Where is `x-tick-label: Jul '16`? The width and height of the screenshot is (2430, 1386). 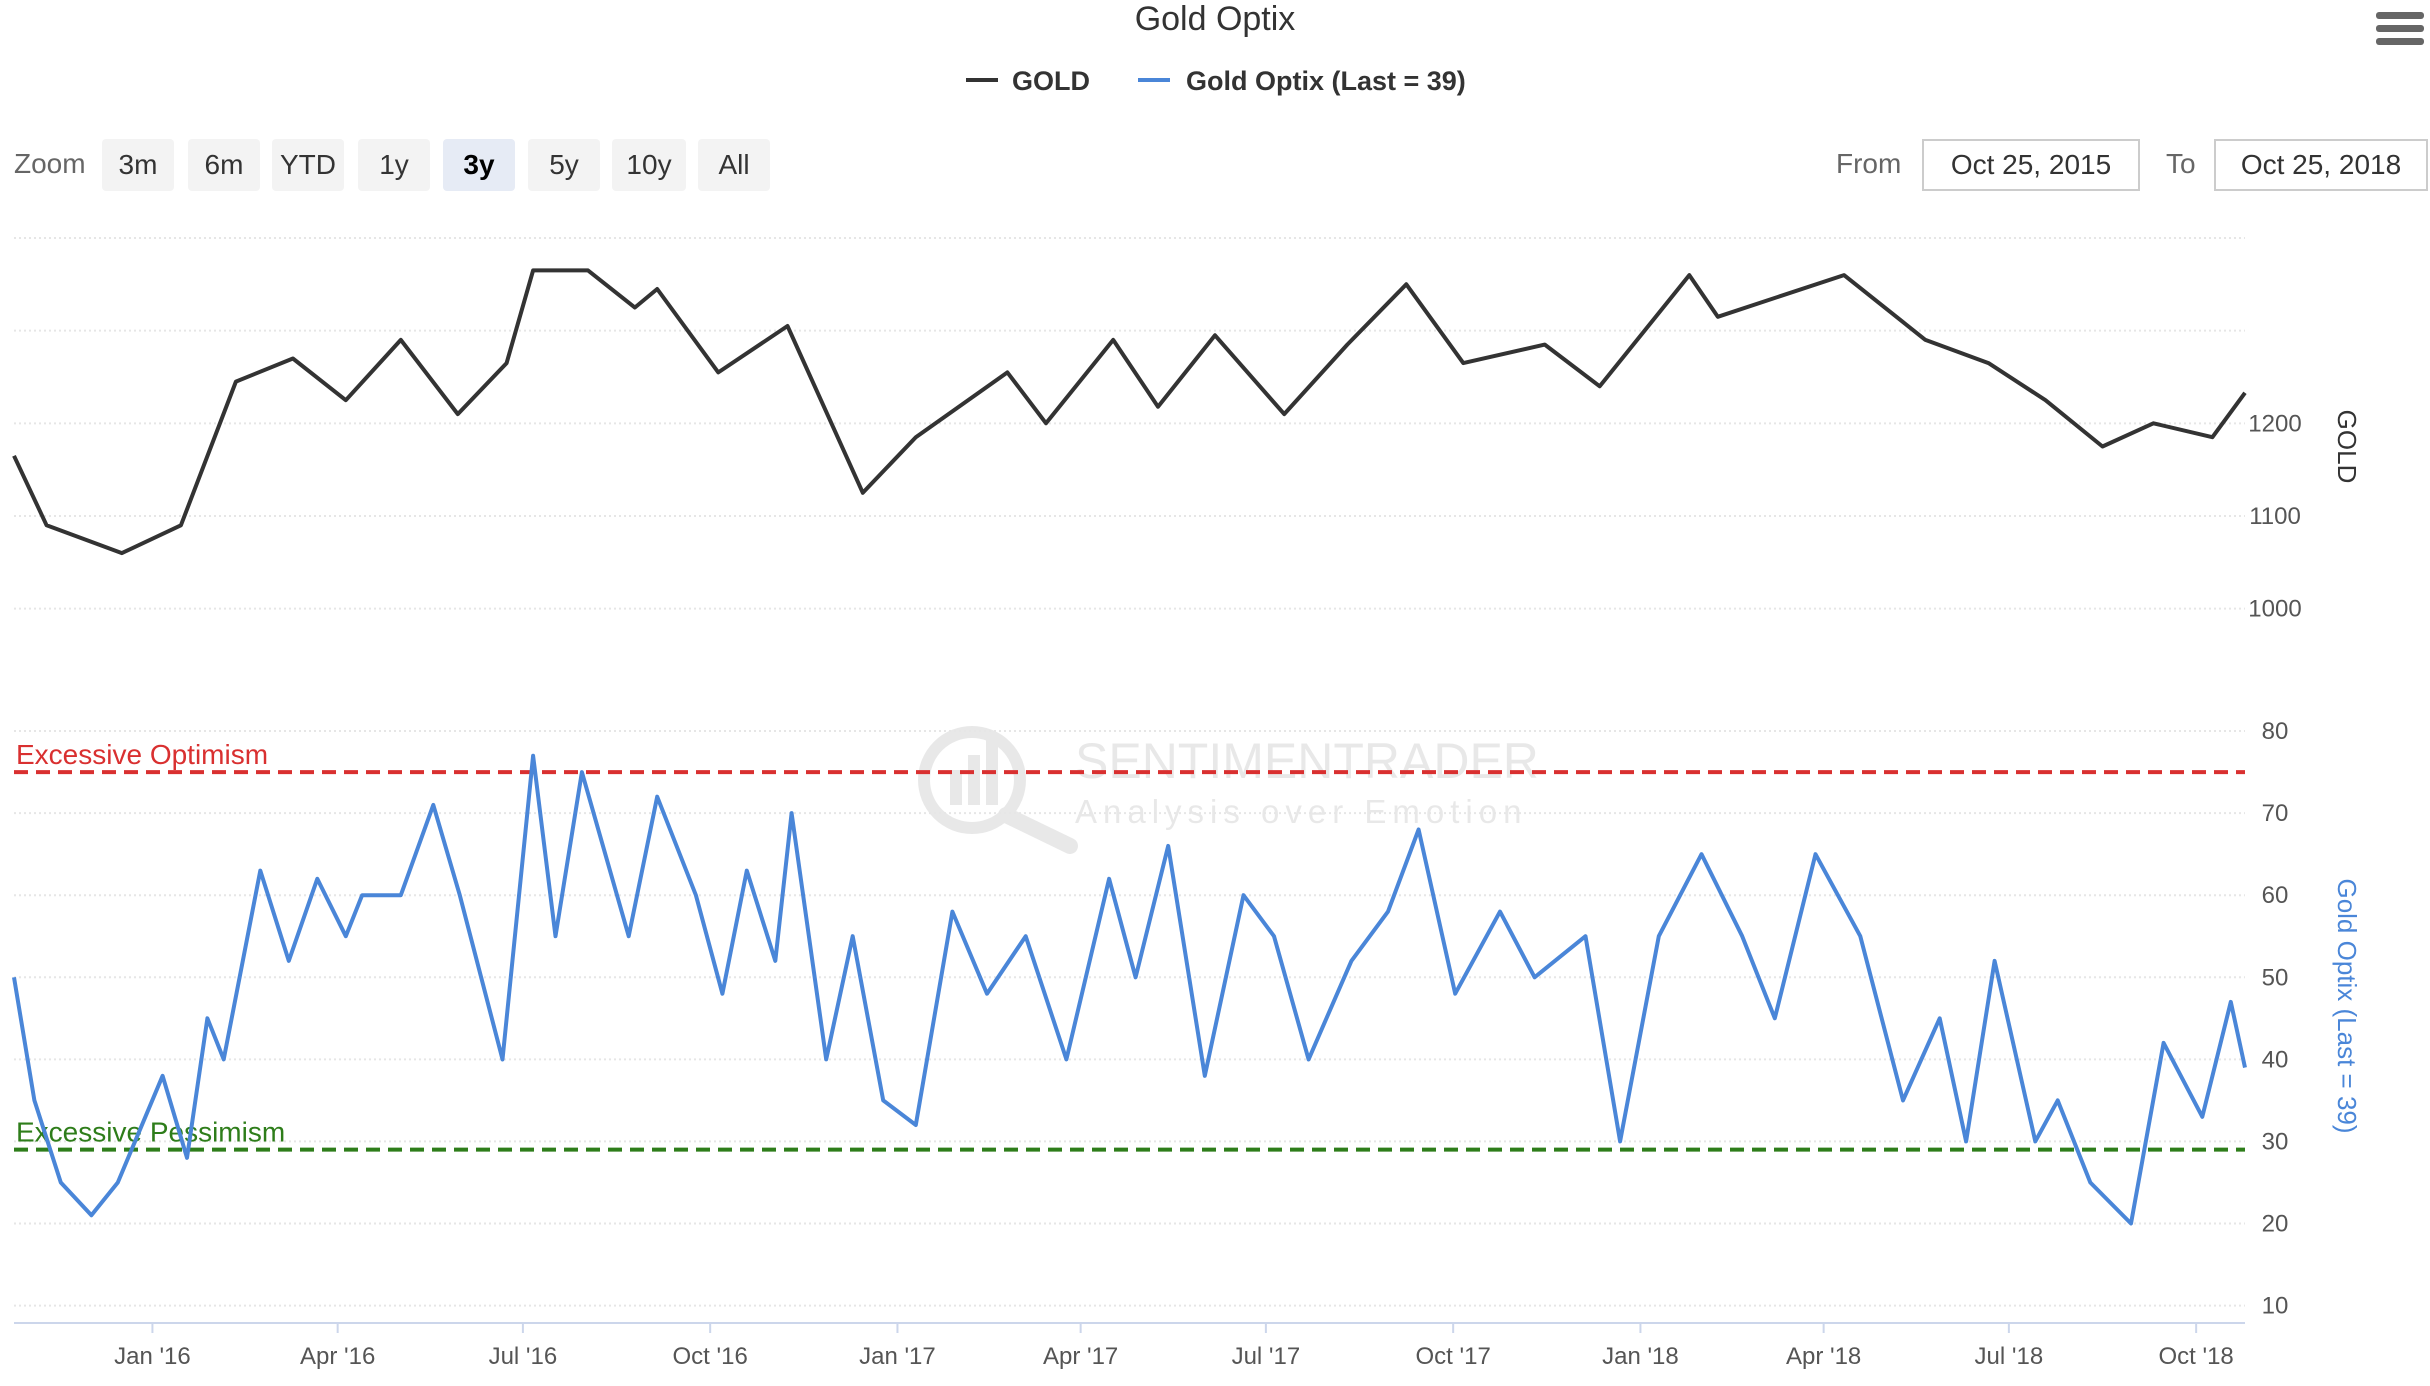 x-tick-label: Jul '16 is located at coordinates (523, 1356).